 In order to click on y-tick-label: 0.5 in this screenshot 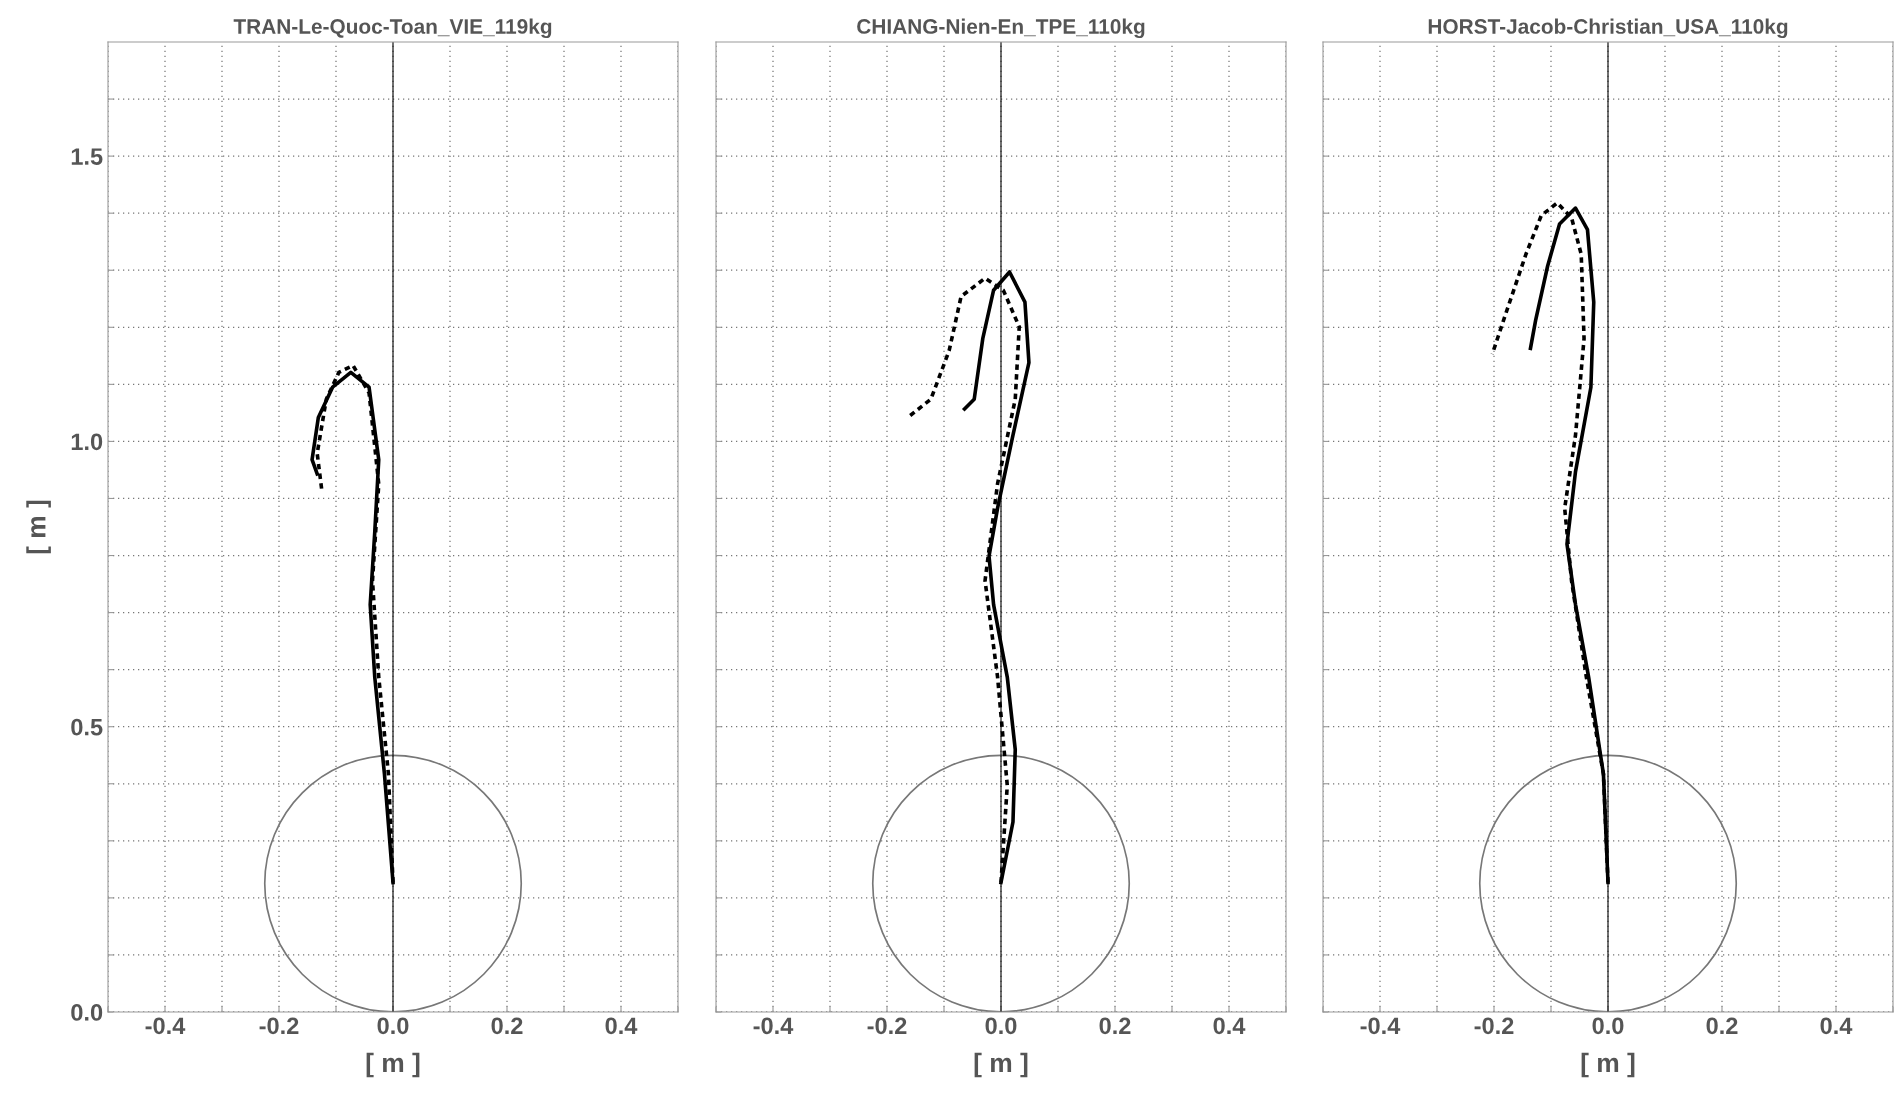, I will do `click(87, 727)`.